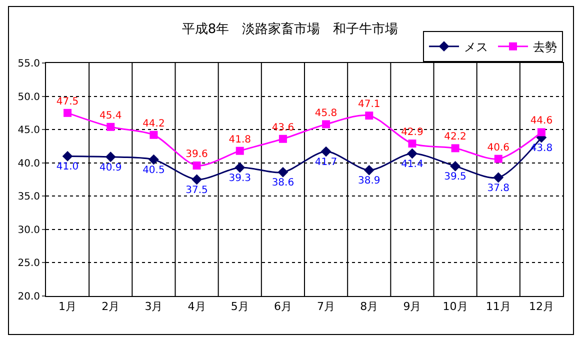  I want to click on text: 55.0, so click(29, 64).